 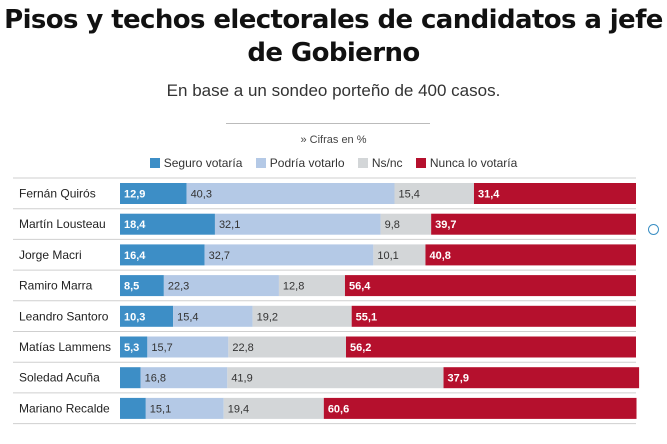 What do you see at coordinates (338, 409) in the screenshot?
I see `data-label-nunca: 60,6` at bounding box center [338, 409].